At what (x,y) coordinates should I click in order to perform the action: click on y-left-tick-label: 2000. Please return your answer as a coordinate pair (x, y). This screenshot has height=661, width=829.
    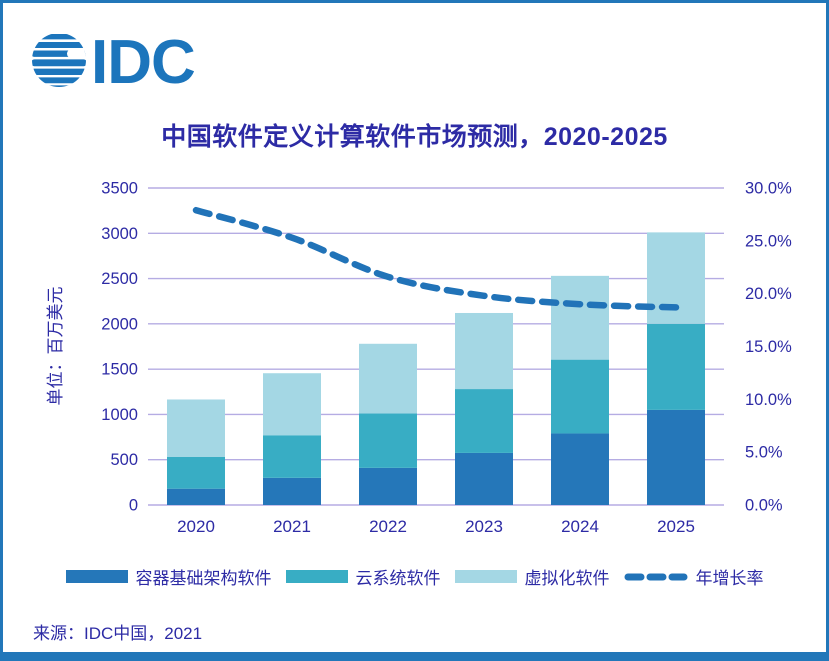
    Looking at the image, I should click on (119, 324).